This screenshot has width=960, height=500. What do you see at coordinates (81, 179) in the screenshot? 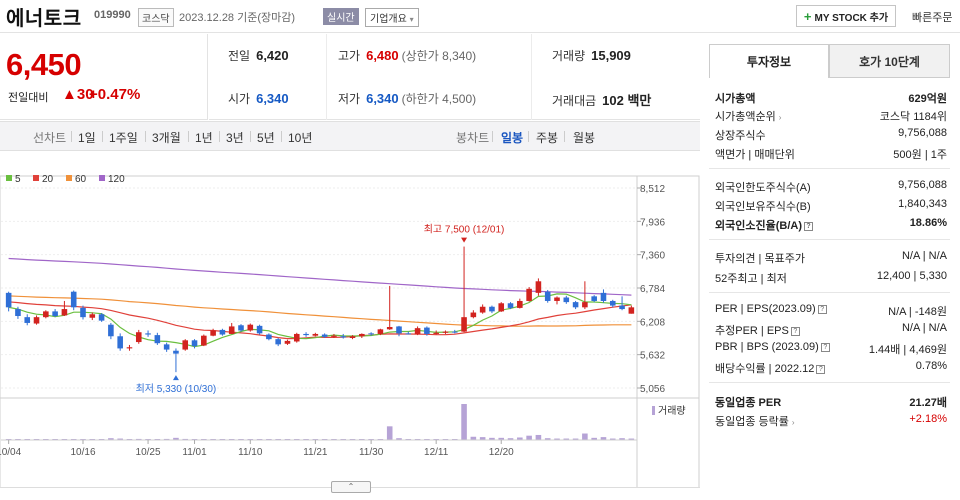
I see `legend-label: 60` at bounding box center [81, 179].